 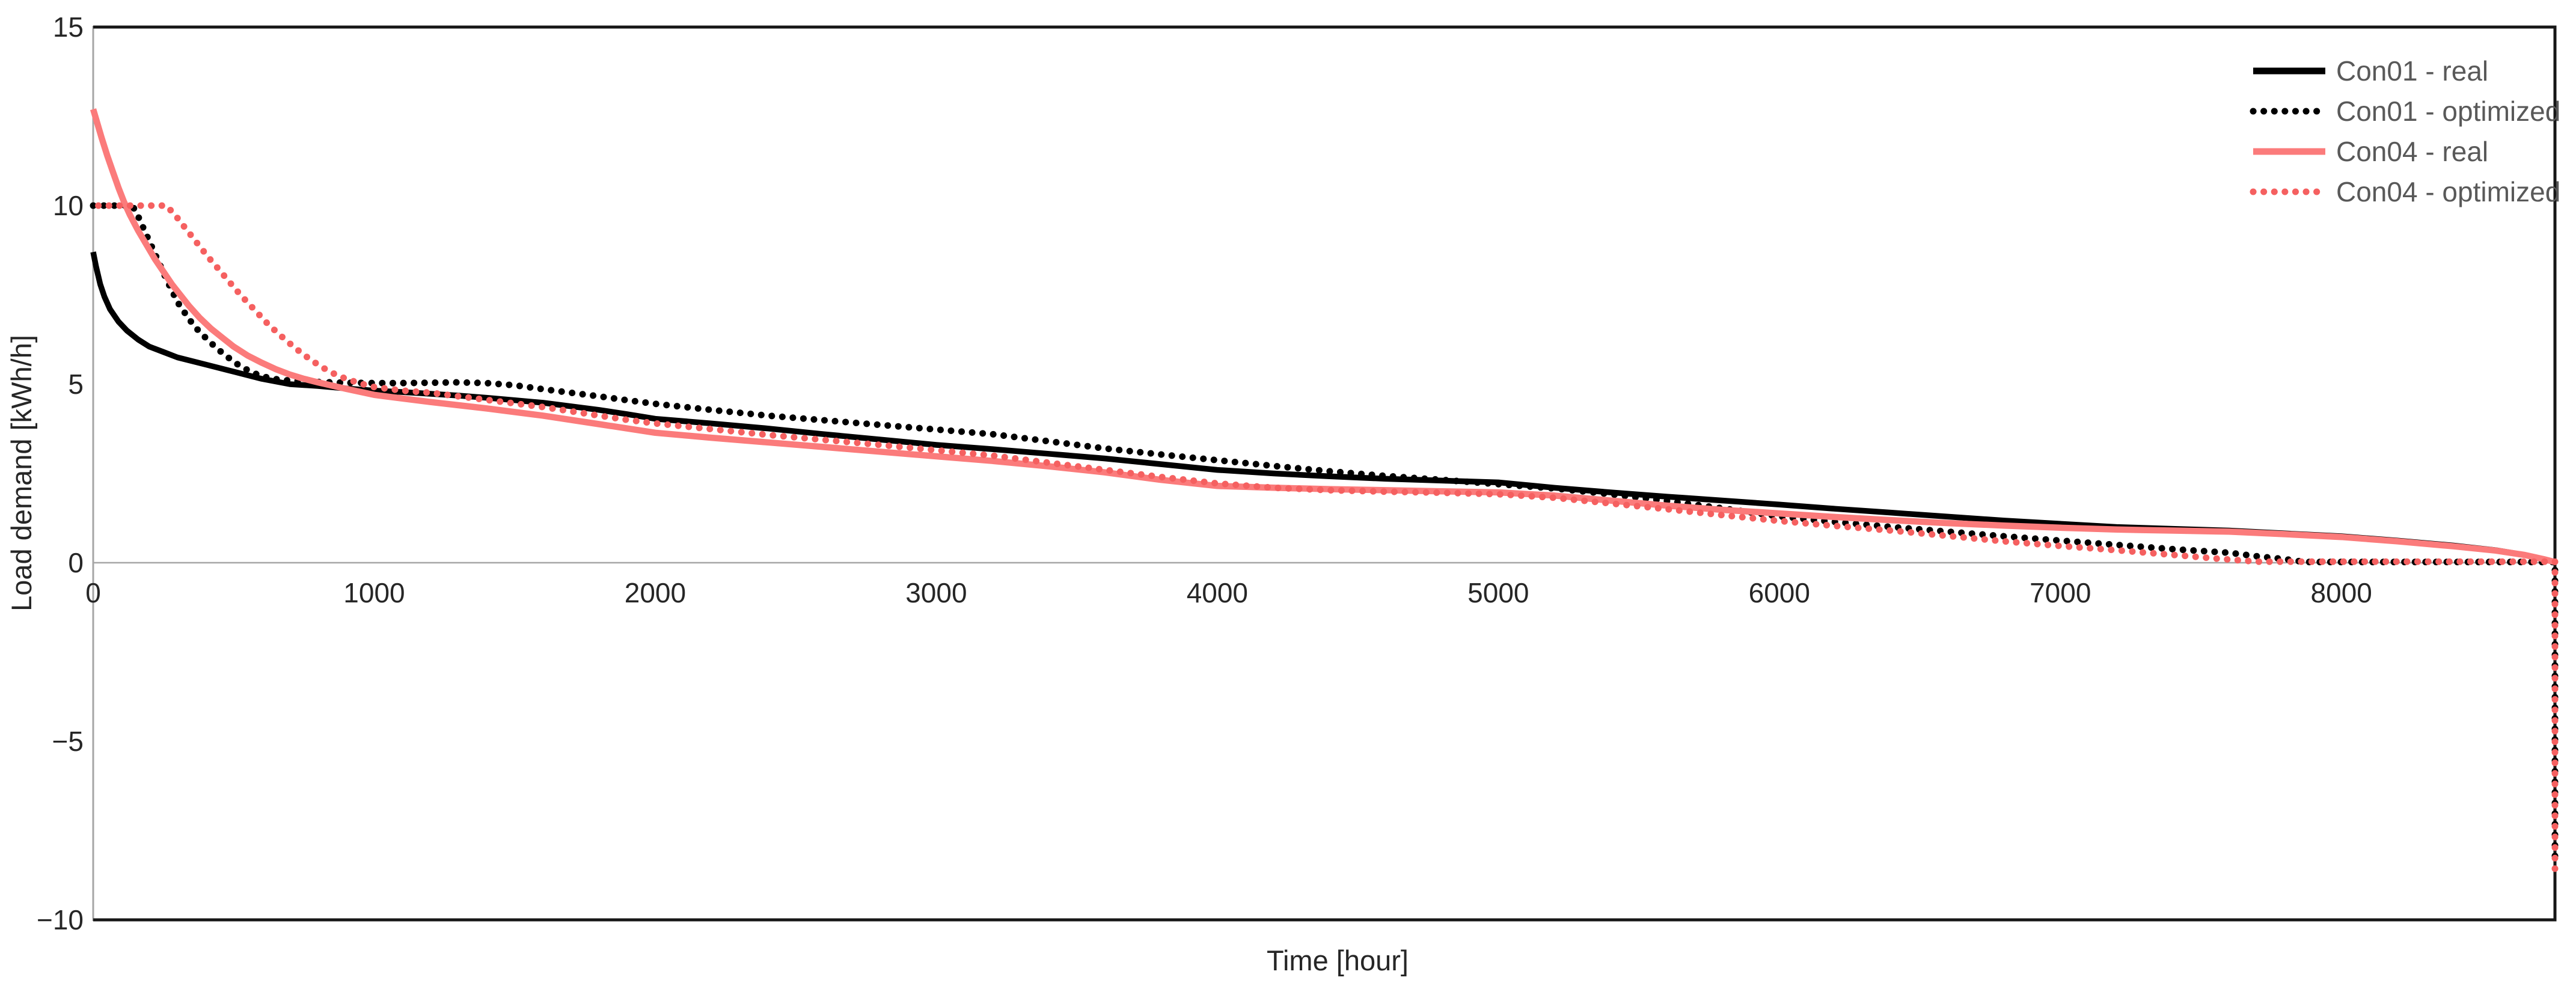 I want to click on x-tick-label-7000: 7000, so click(x=2060, y=592).